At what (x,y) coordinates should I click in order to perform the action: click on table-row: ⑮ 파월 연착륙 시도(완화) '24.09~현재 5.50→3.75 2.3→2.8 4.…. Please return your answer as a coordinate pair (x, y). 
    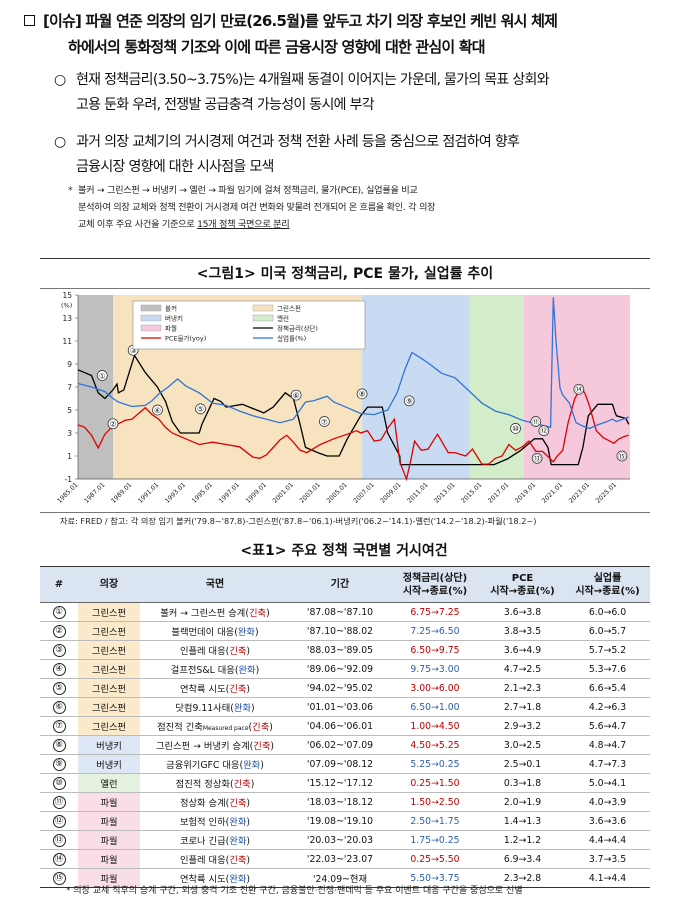
    Looking at the image, I should click on (345, 878).